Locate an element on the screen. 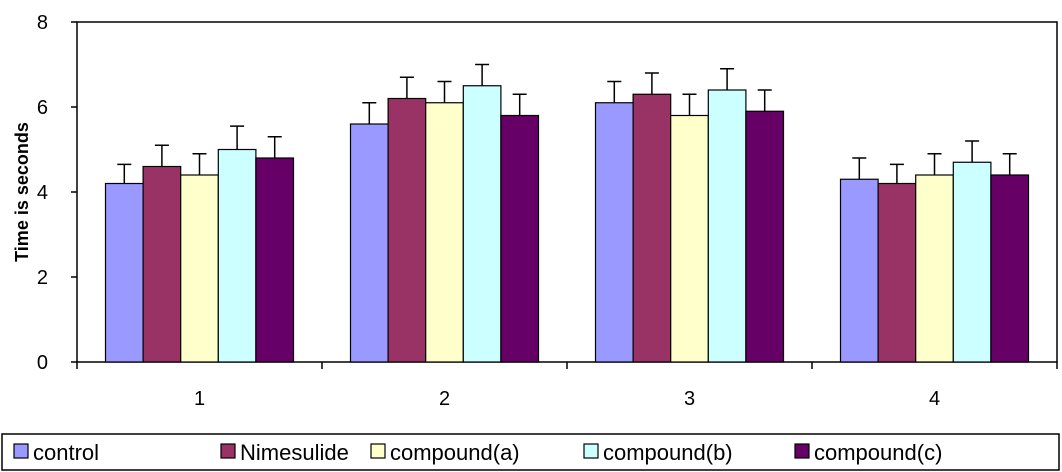 This screenshot has height=472, width=1062. legend-label: compound(a) is located at coordinates (455, 452).